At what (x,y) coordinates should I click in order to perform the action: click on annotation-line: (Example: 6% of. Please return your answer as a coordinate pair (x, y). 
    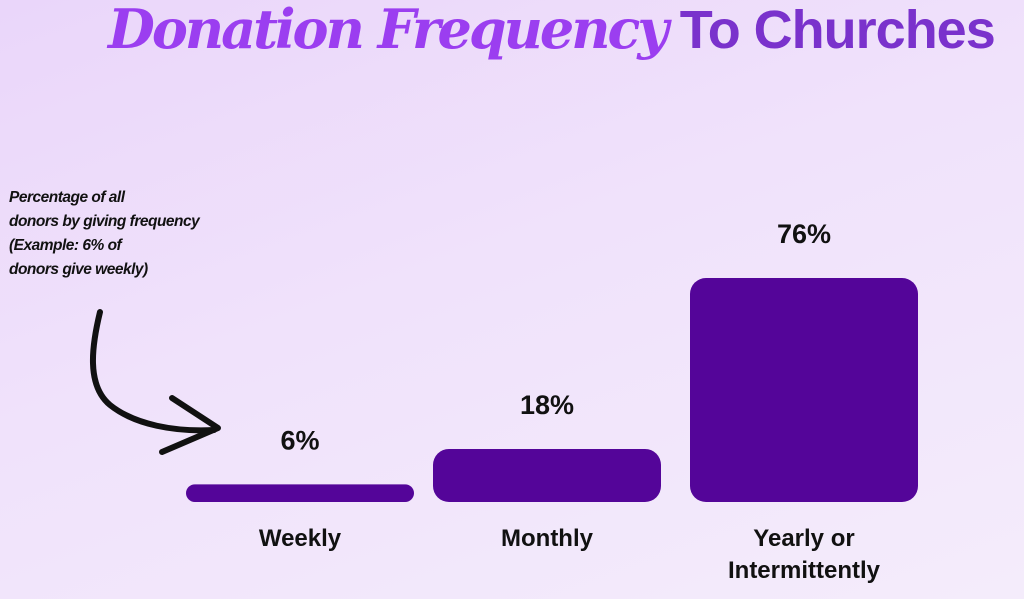
    Looking at the image, I should click on (65, 245).